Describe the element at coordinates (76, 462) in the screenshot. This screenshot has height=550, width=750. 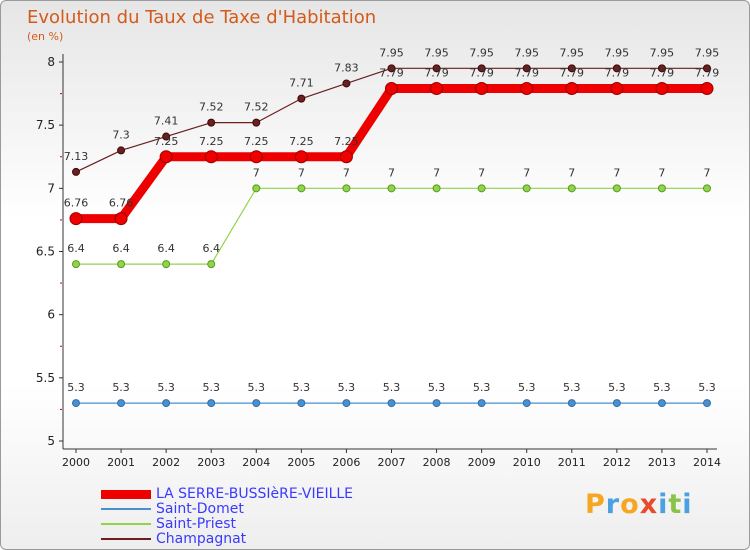
I see `x-tick-label: 2000` at that location.